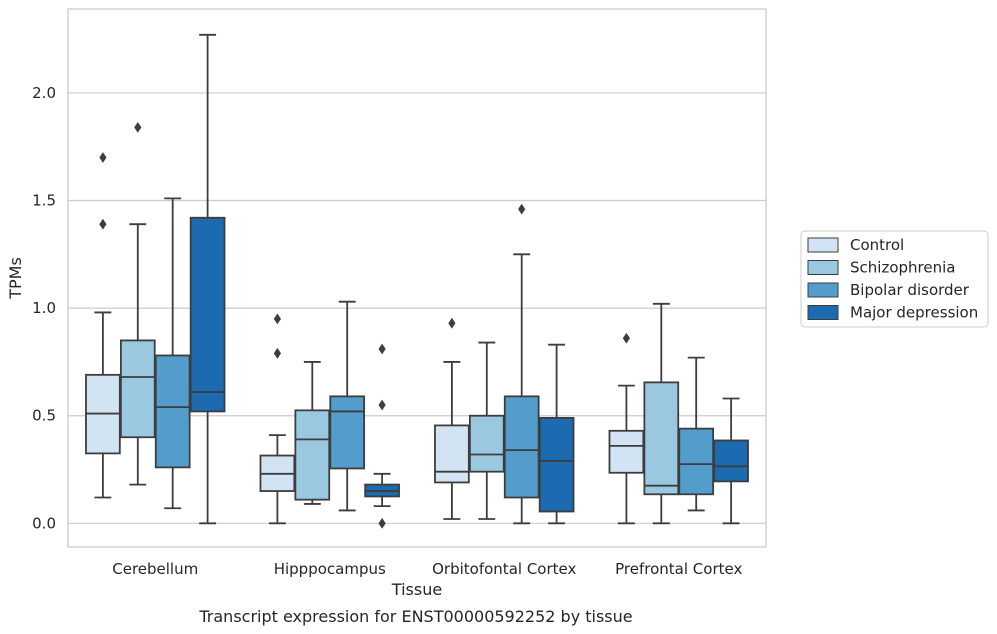 The height and width of the screenshot is (634, 997). Describe the element at coordinates (877, 245) in the screenshot. I see `legend-label: Control` at that location.